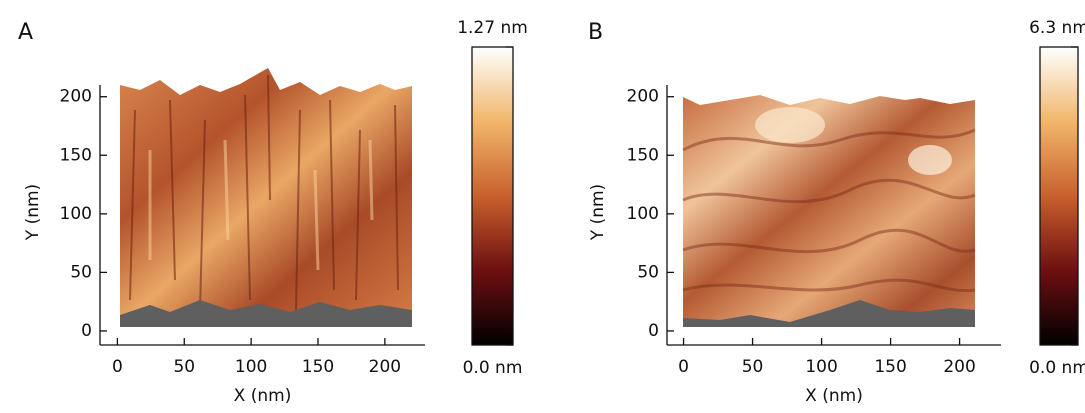  Describe the element at coordinates (595, 32) in the screenshot. I see `panel-label: B` at that location.